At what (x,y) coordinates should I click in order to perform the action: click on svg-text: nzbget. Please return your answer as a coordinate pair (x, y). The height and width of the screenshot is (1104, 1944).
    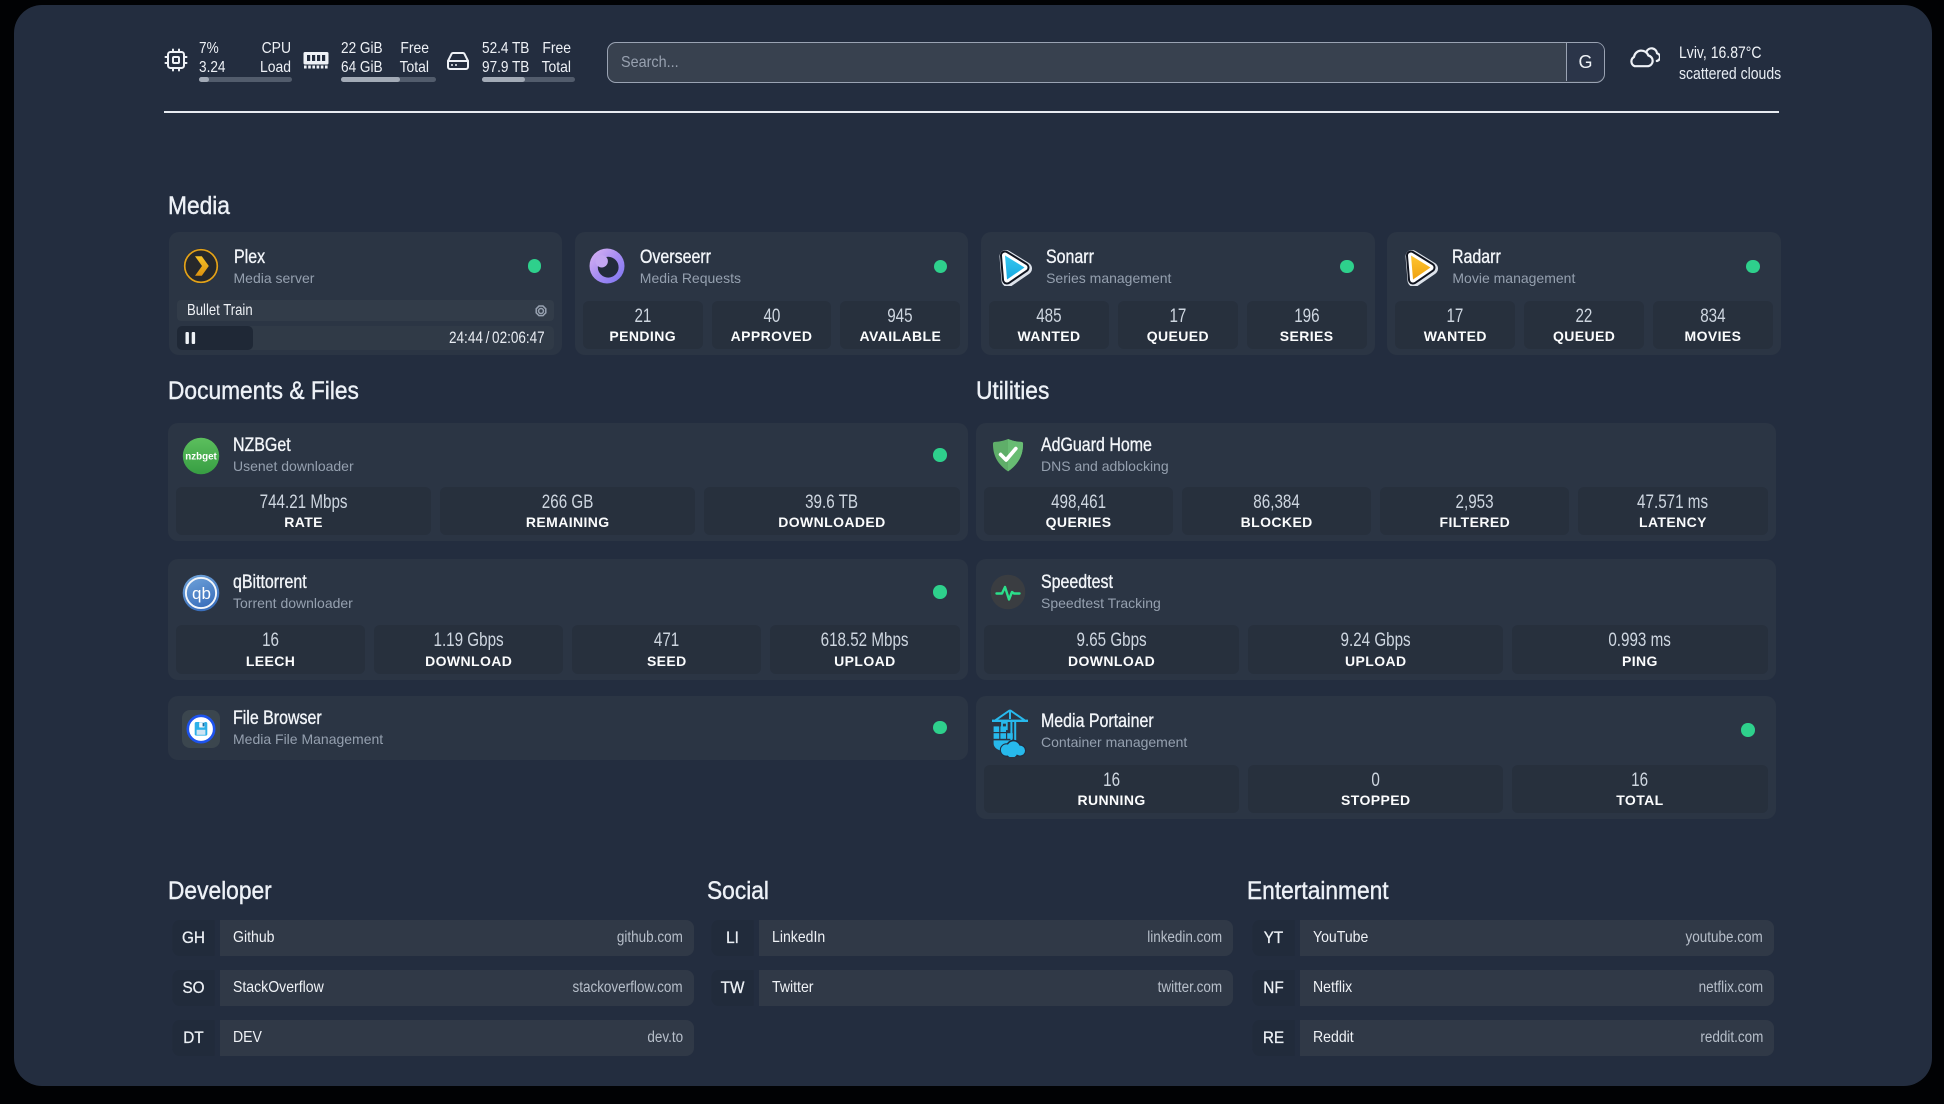
    Looking at the image, I should click on (201, 456).